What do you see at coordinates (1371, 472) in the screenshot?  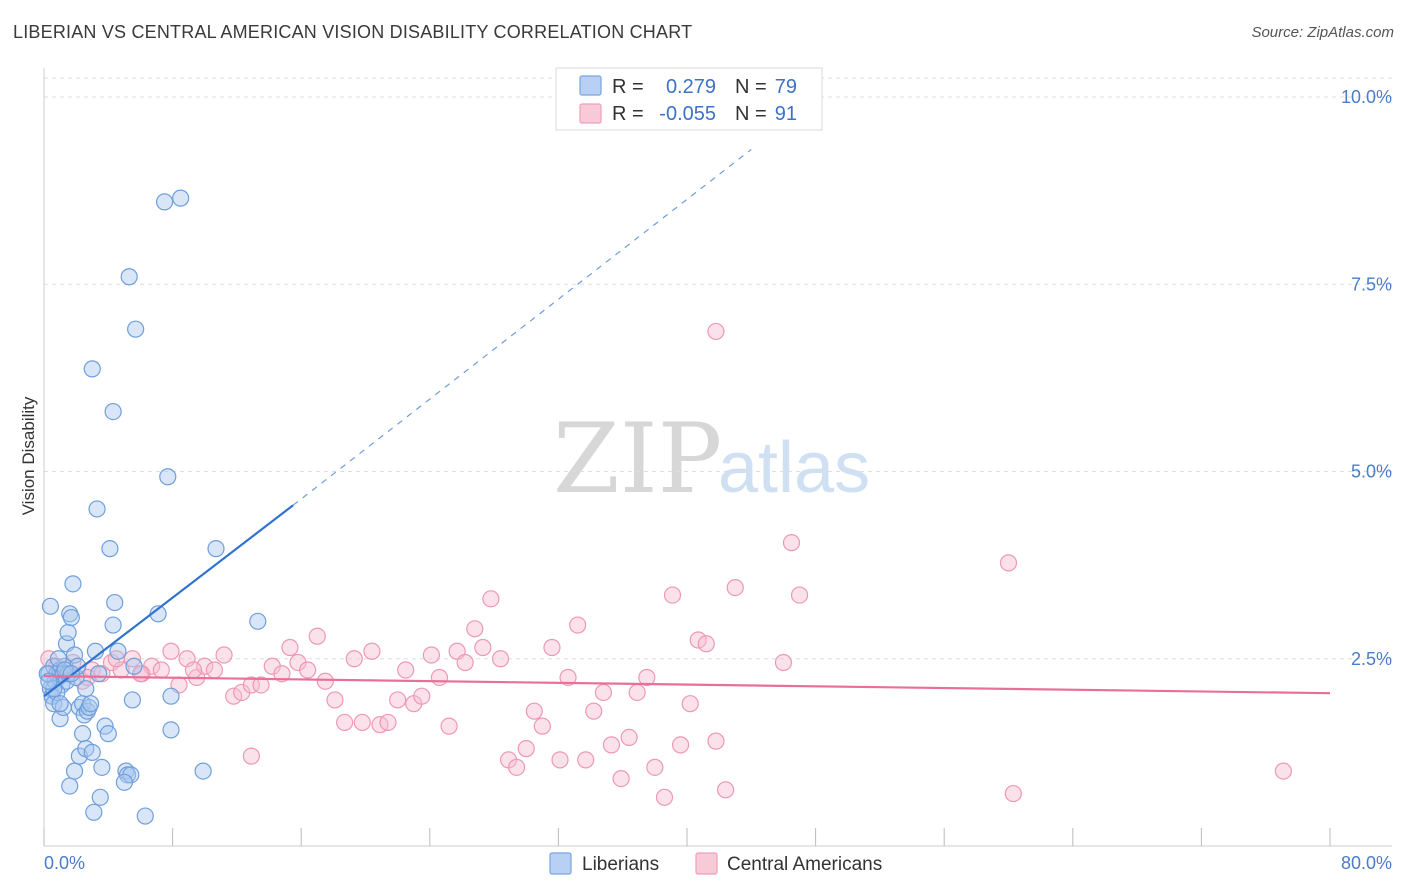 I see `y-tick-label: 5.0%` at bounding box center [1371, 472].